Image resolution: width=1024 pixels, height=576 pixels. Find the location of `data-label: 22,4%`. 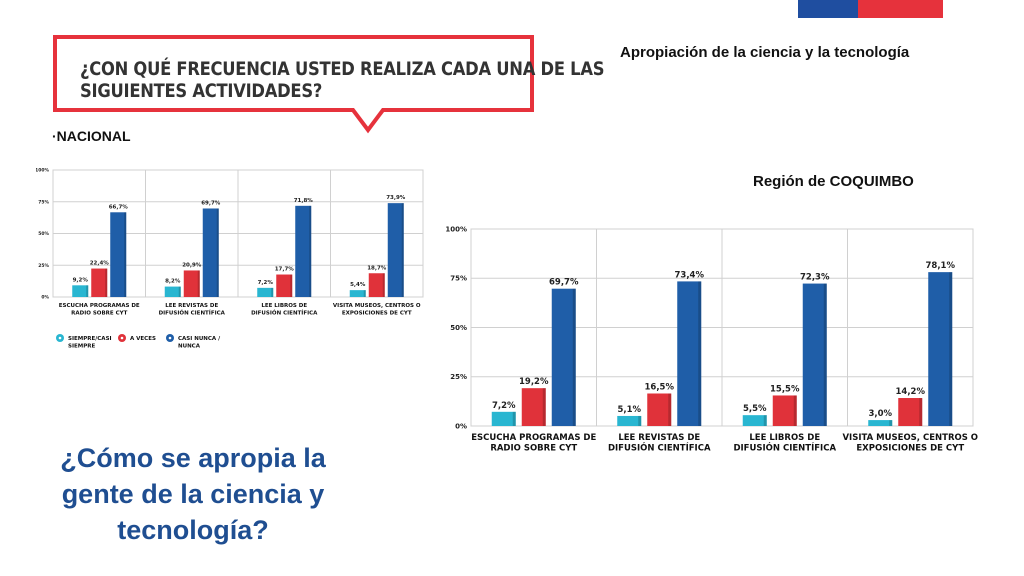

data-label: 22,4% is located at coordinates (100, 264).